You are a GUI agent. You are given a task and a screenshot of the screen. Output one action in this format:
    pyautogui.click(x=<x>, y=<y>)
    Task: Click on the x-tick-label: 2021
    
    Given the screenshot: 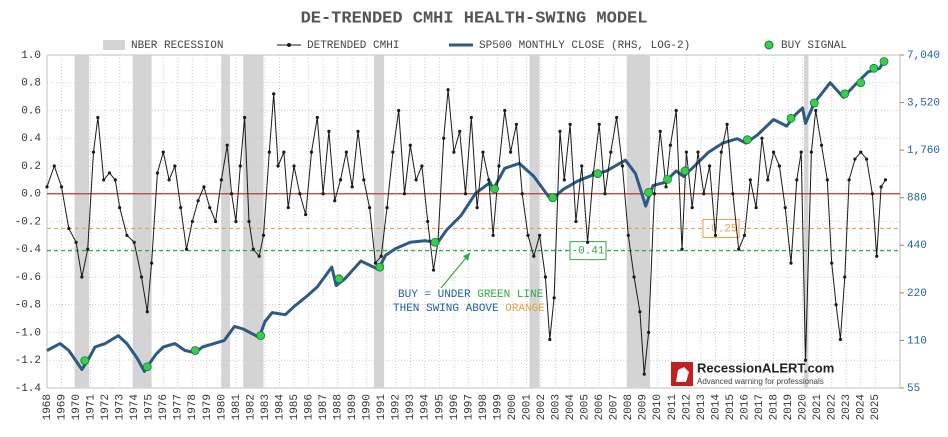 What is the action you would take?
    pyautogui.click(x=818, y=407)
    